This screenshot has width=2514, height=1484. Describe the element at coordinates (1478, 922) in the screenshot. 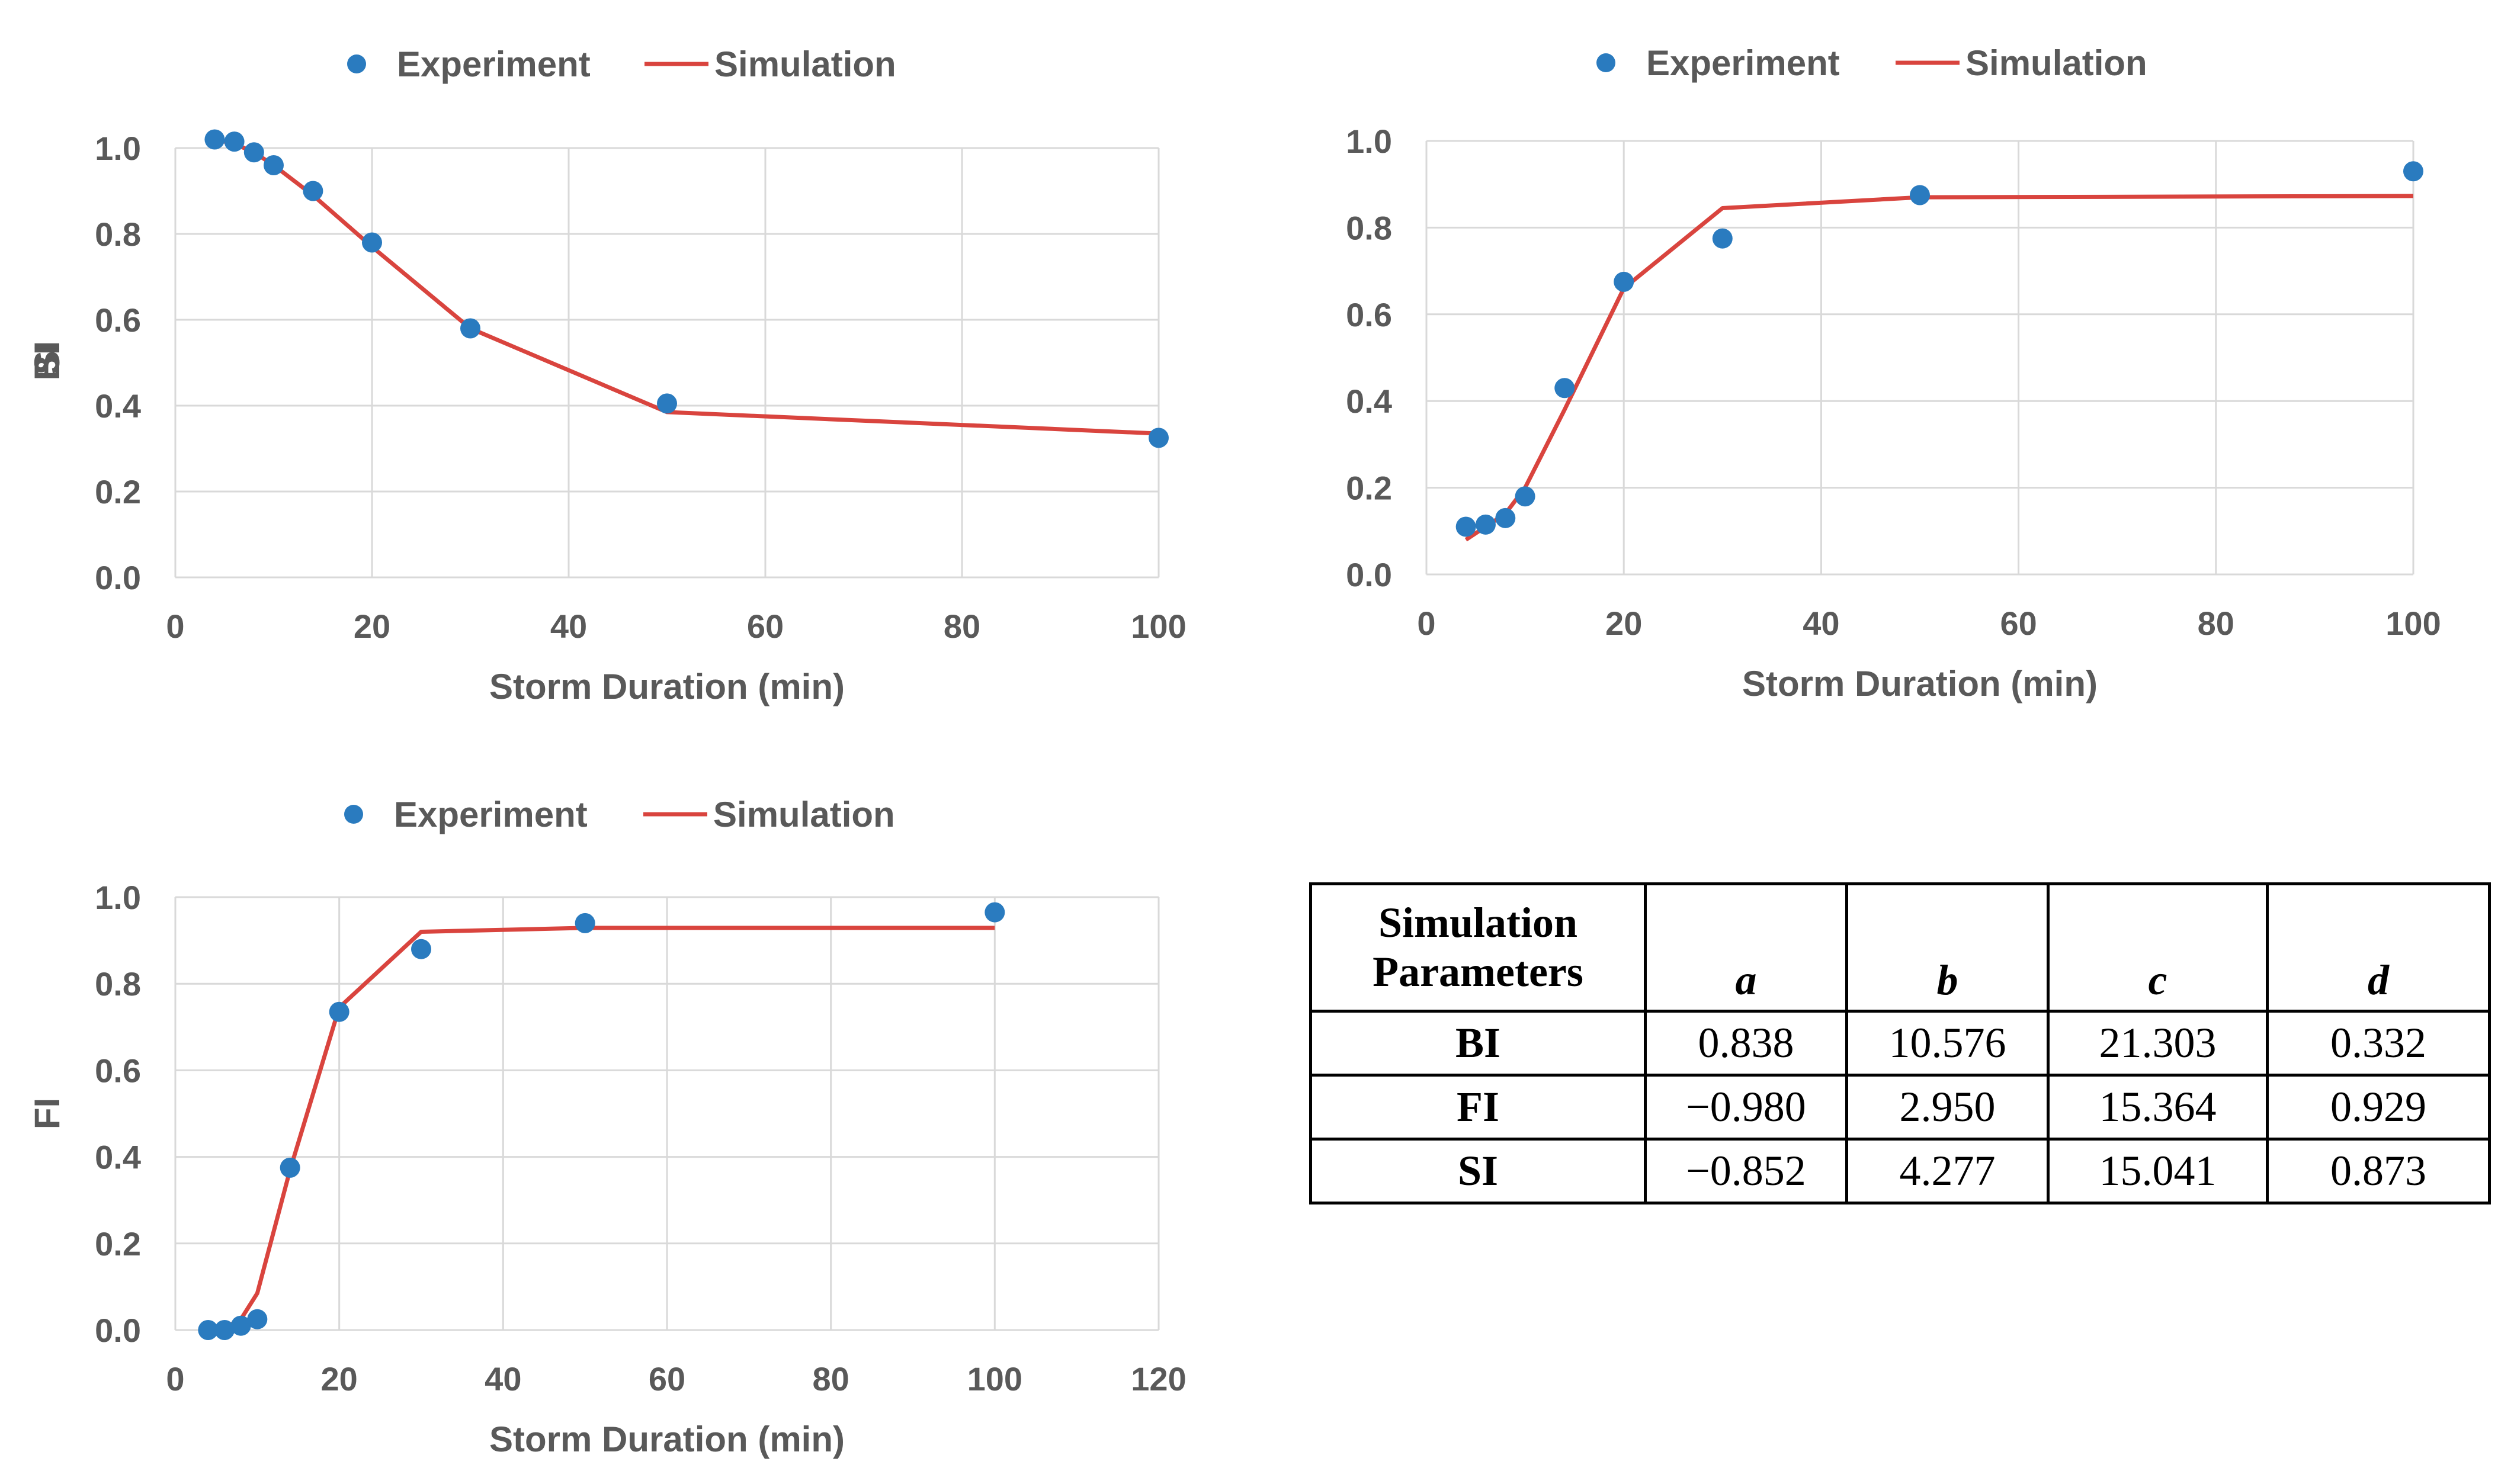

I see `table-header-label-line1: Simulation` at that location.